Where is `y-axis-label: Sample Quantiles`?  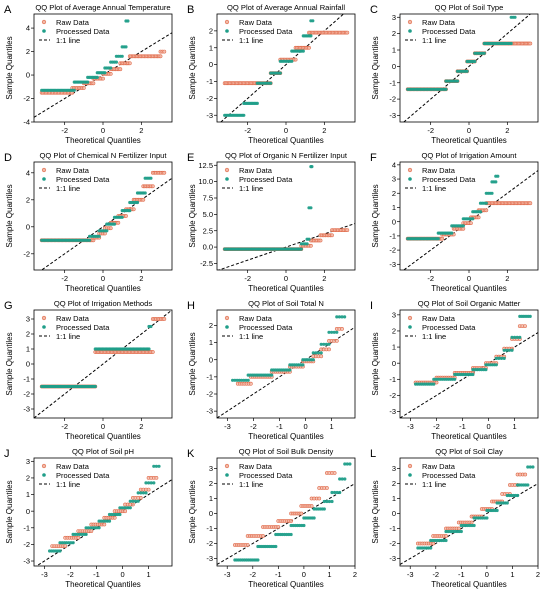 y-axis-label: Sample Quantiles is located at coordinates (192, 215).